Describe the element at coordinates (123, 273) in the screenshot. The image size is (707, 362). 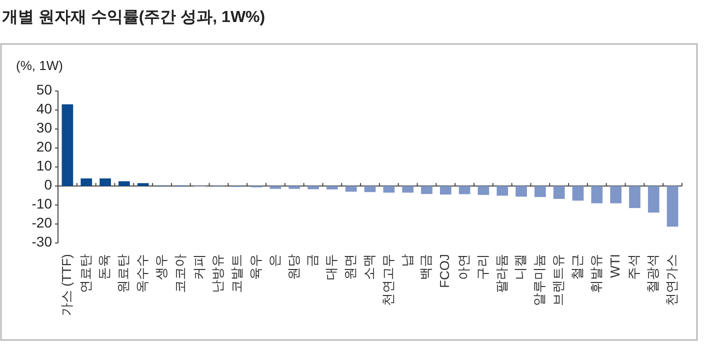
I see `x-tick-label: 원료탄` at that location.